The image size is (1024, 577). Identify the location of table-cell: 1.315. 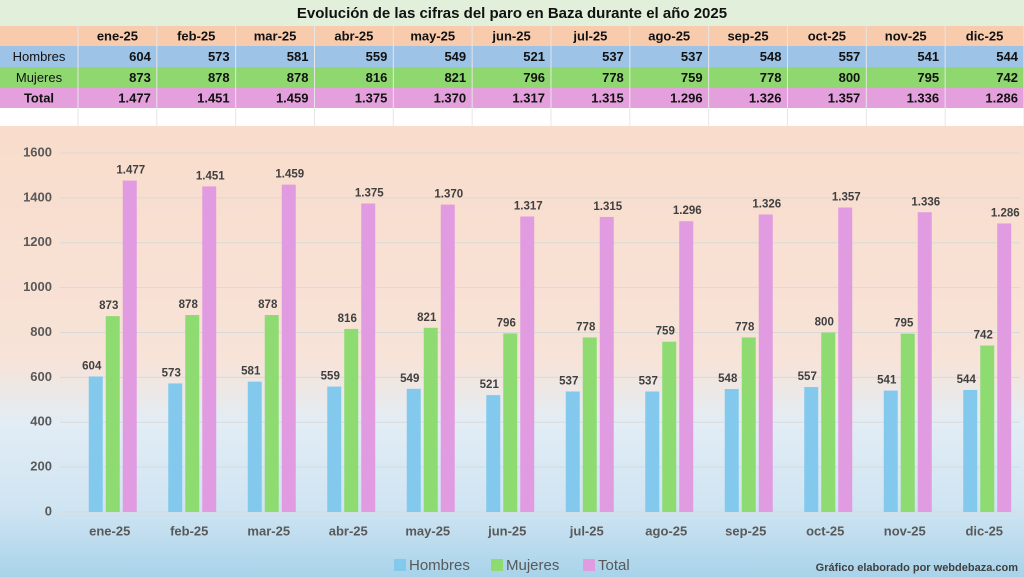
(607, 97).